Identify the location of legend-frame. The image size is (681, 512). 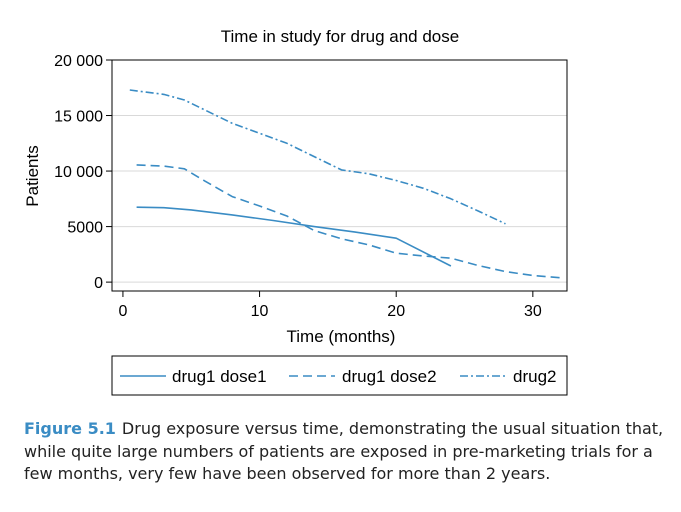
(339, 375).